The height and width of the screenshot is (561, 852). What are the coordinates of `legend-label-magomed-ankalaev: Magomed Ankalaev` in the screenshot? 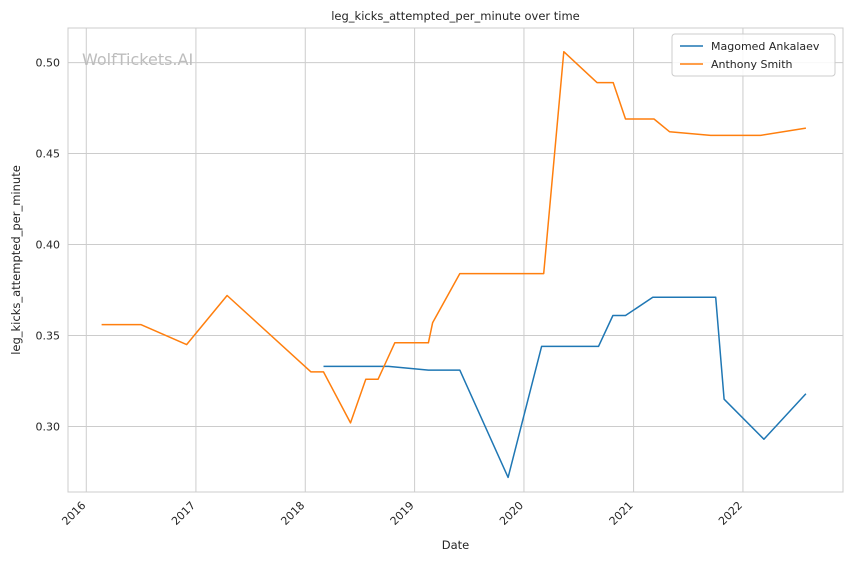 It's located at (765, 46).